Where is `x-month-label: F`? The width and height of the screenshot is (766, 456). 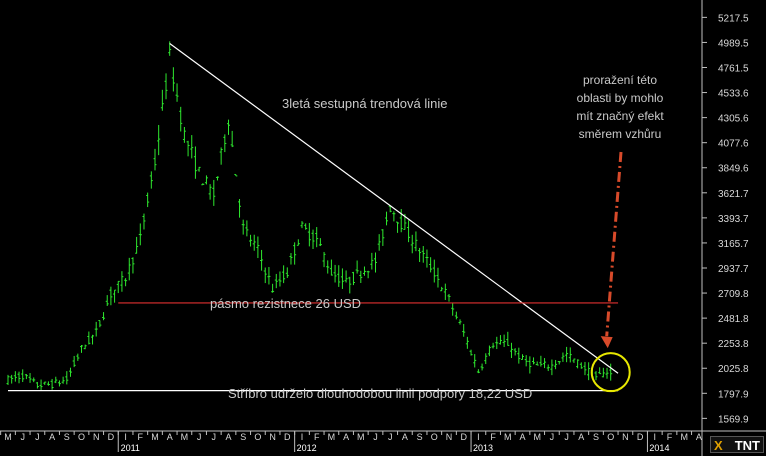
x-month-label: F is located at coordinates (141, 437).